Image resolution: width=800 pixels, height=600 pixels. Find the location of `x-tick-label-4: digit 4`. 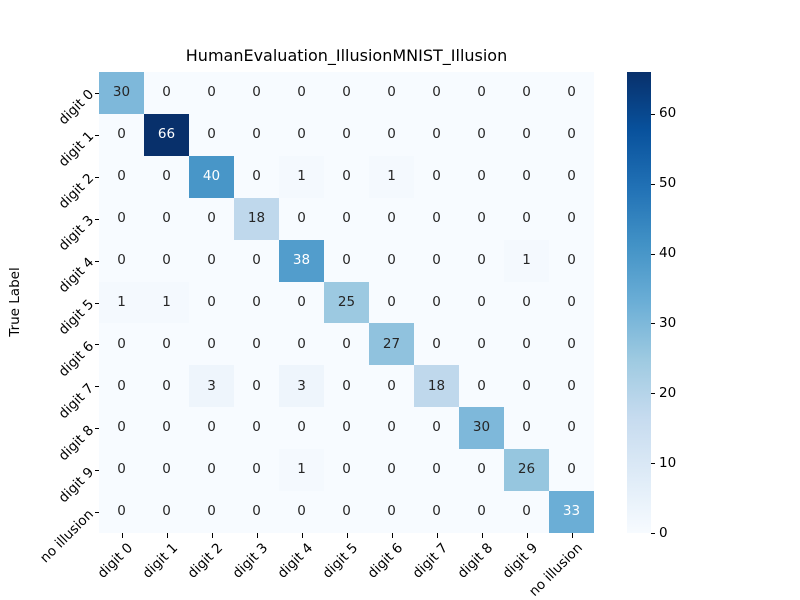

x-tick-label-4: digit 4 is located at coordinates (295, 561).